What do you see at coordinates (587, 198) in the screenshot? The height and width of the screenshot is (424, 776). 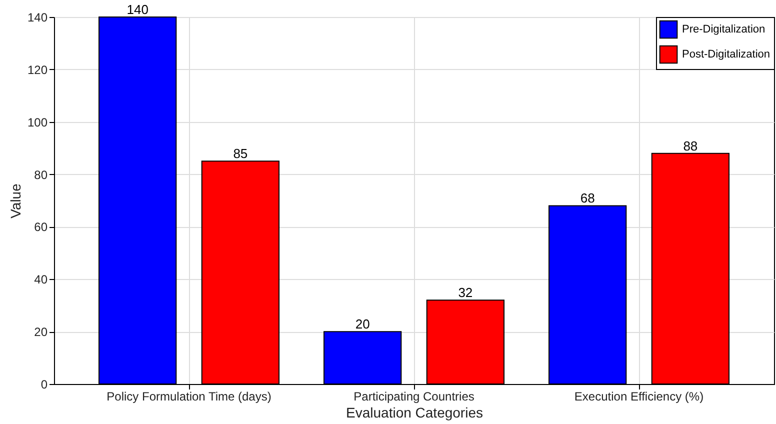 I see `data-label: 68` at bounding box center [587, 198].